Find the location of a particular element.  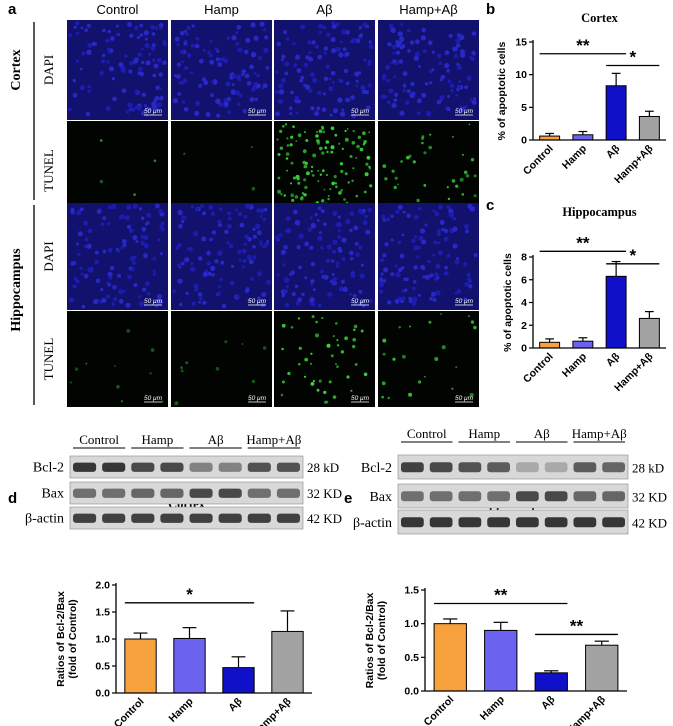

y-tick-label-b: 10 is located at coordinates (521, 75).